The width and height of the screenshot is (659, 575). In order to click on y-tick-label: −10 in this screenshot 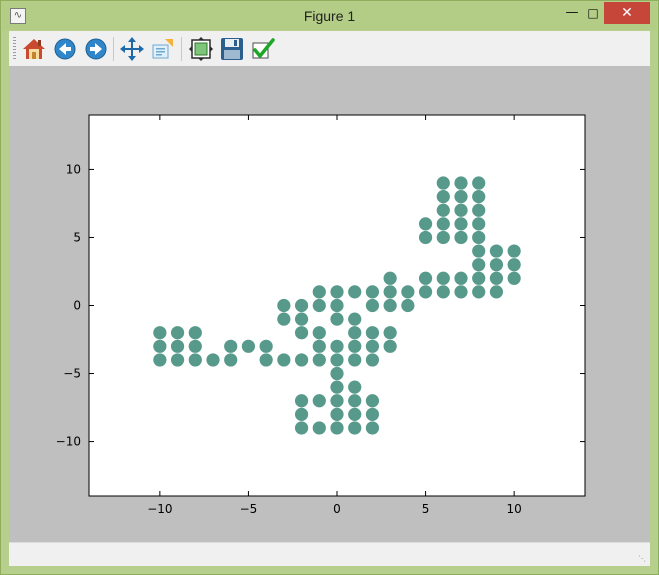, I will do `click(68, 442)`.